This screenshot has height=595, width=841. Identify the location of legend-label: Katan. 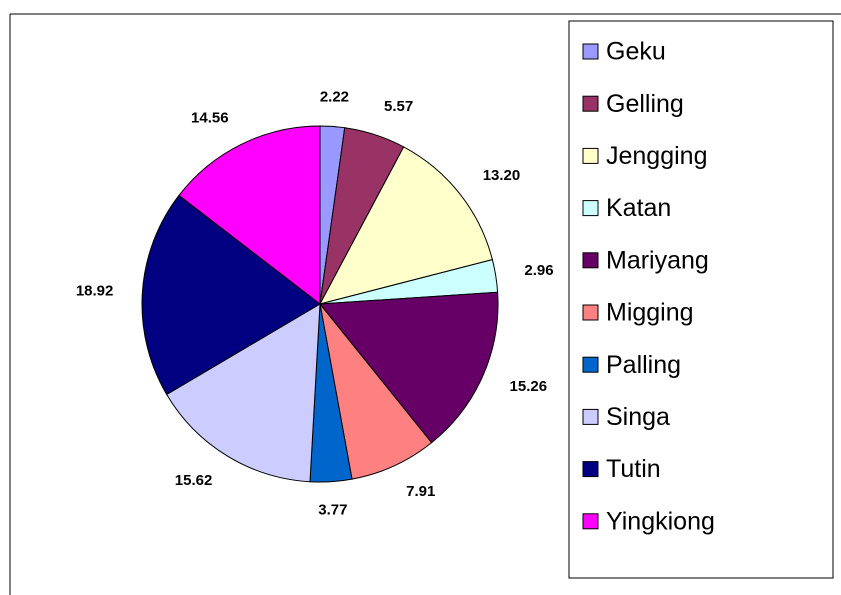
(638, 208).